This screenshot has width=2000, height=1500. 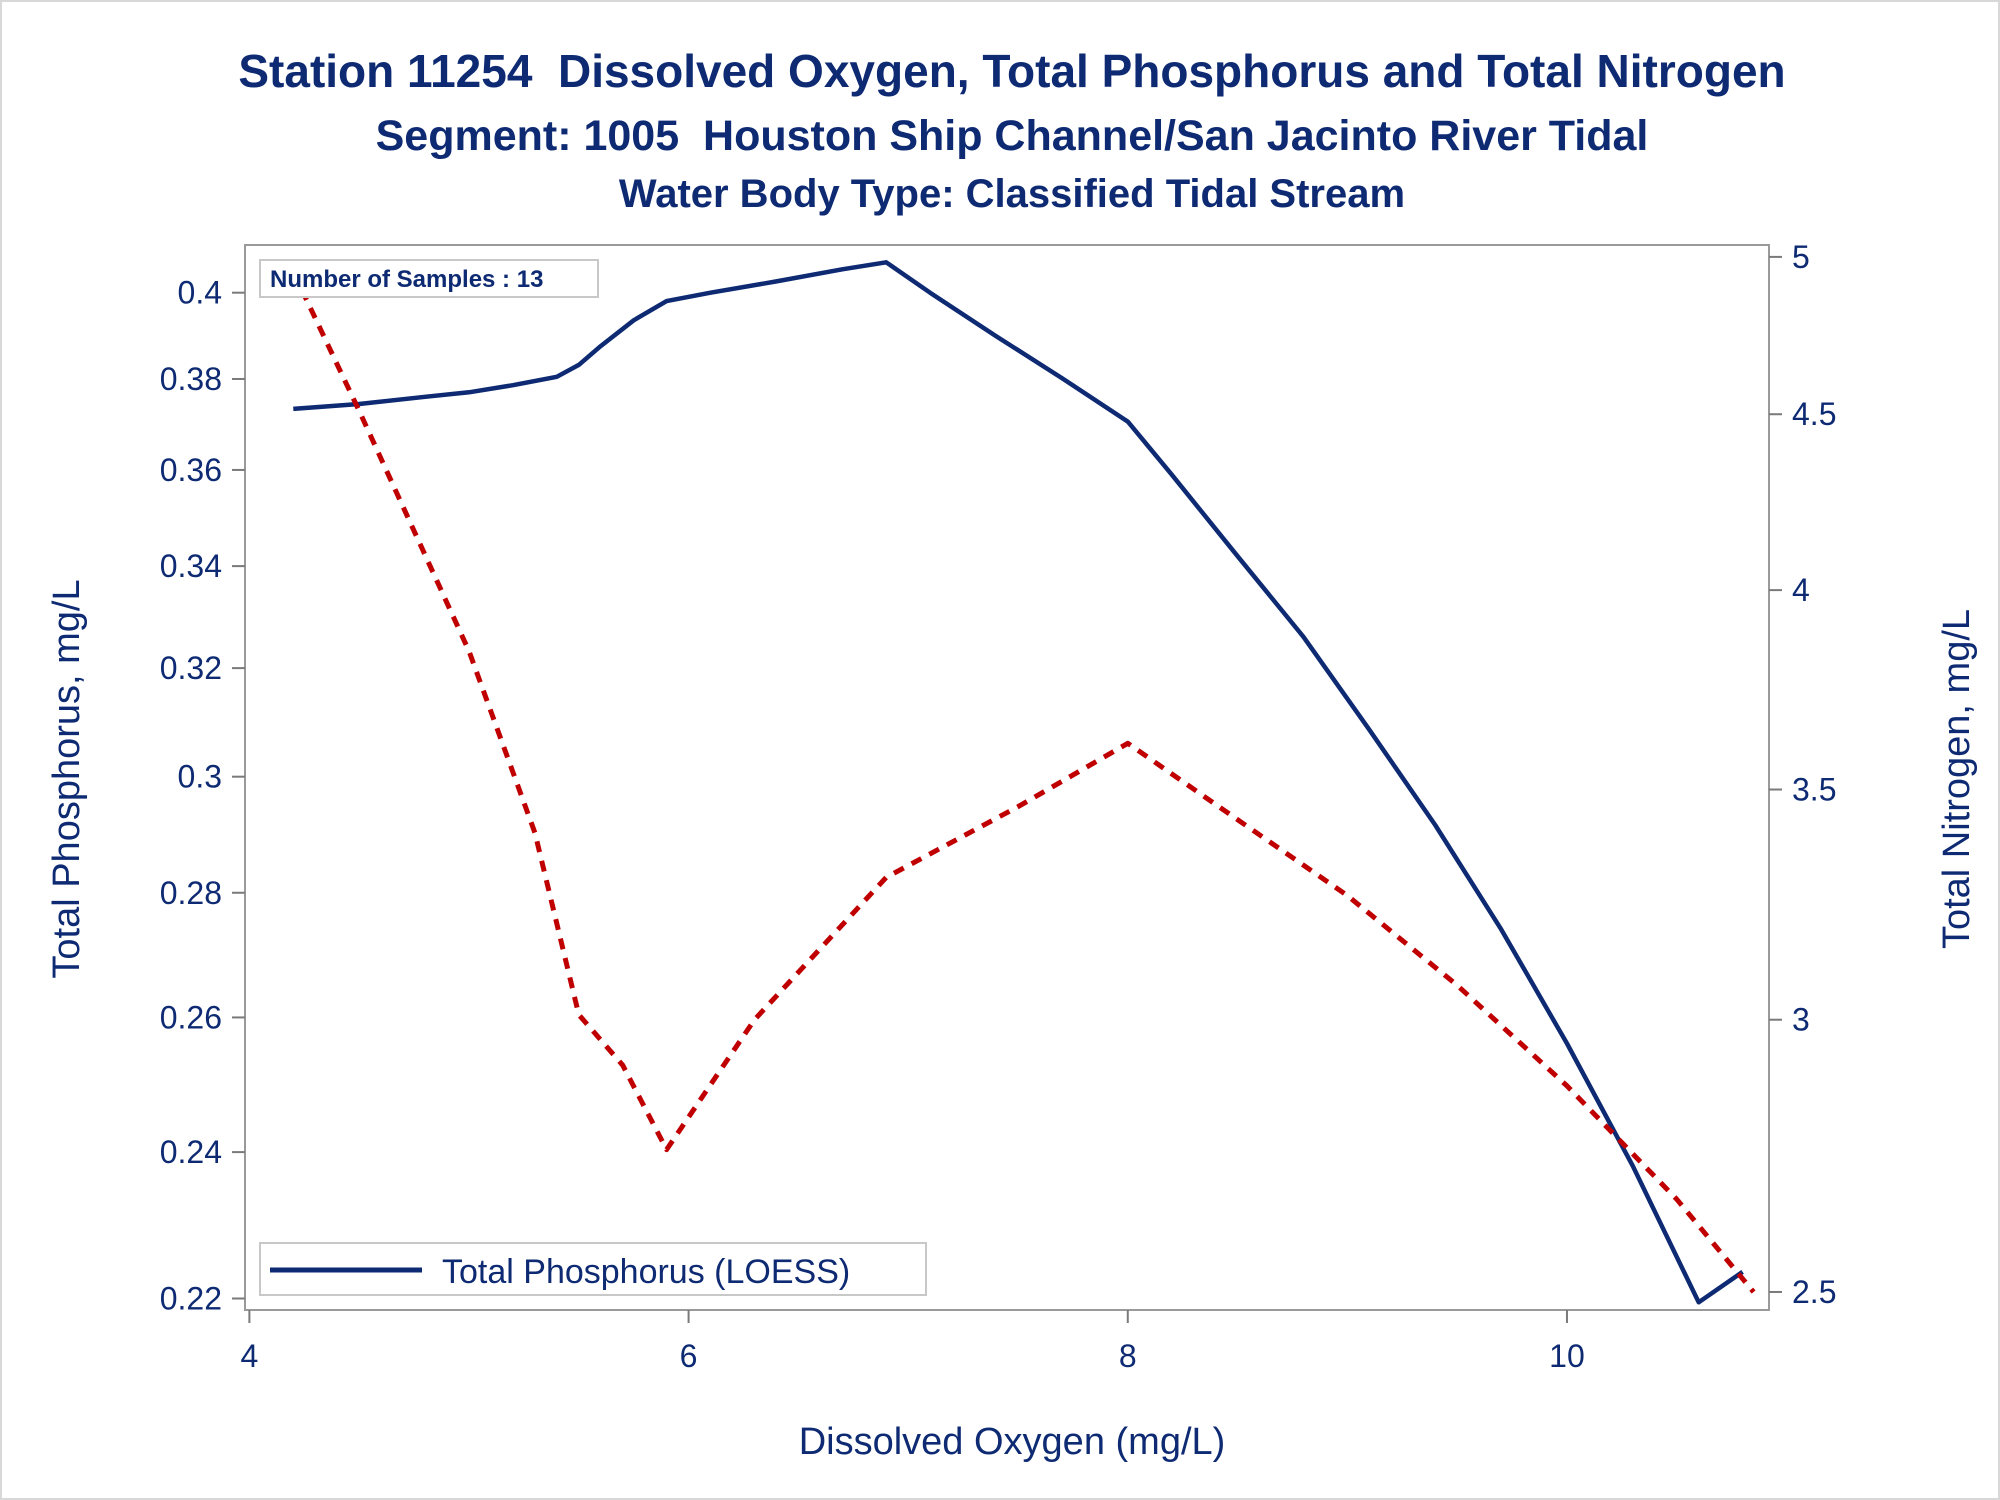 I want to click on y-left-tick-label: 0.34, so click(x=191, y=566).